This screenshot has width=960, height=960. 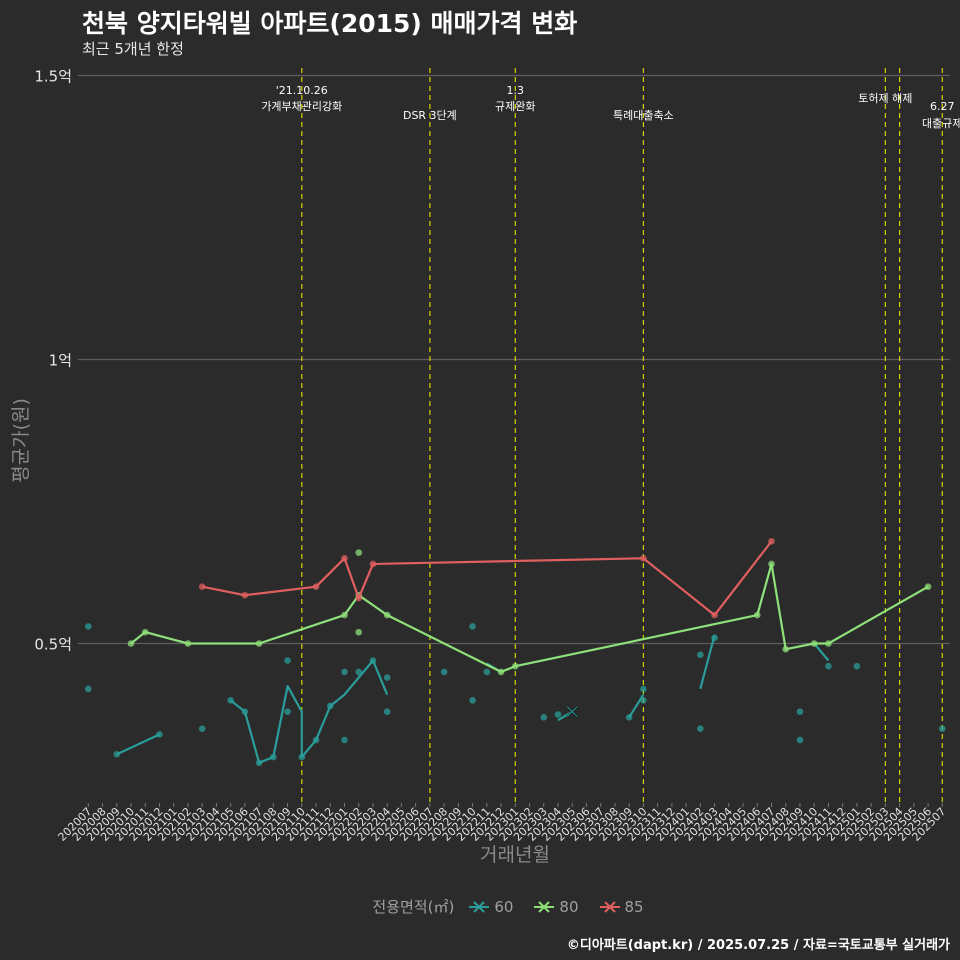 I want to click on y-tick-label: 1.5억, so click(x=53, y=77).